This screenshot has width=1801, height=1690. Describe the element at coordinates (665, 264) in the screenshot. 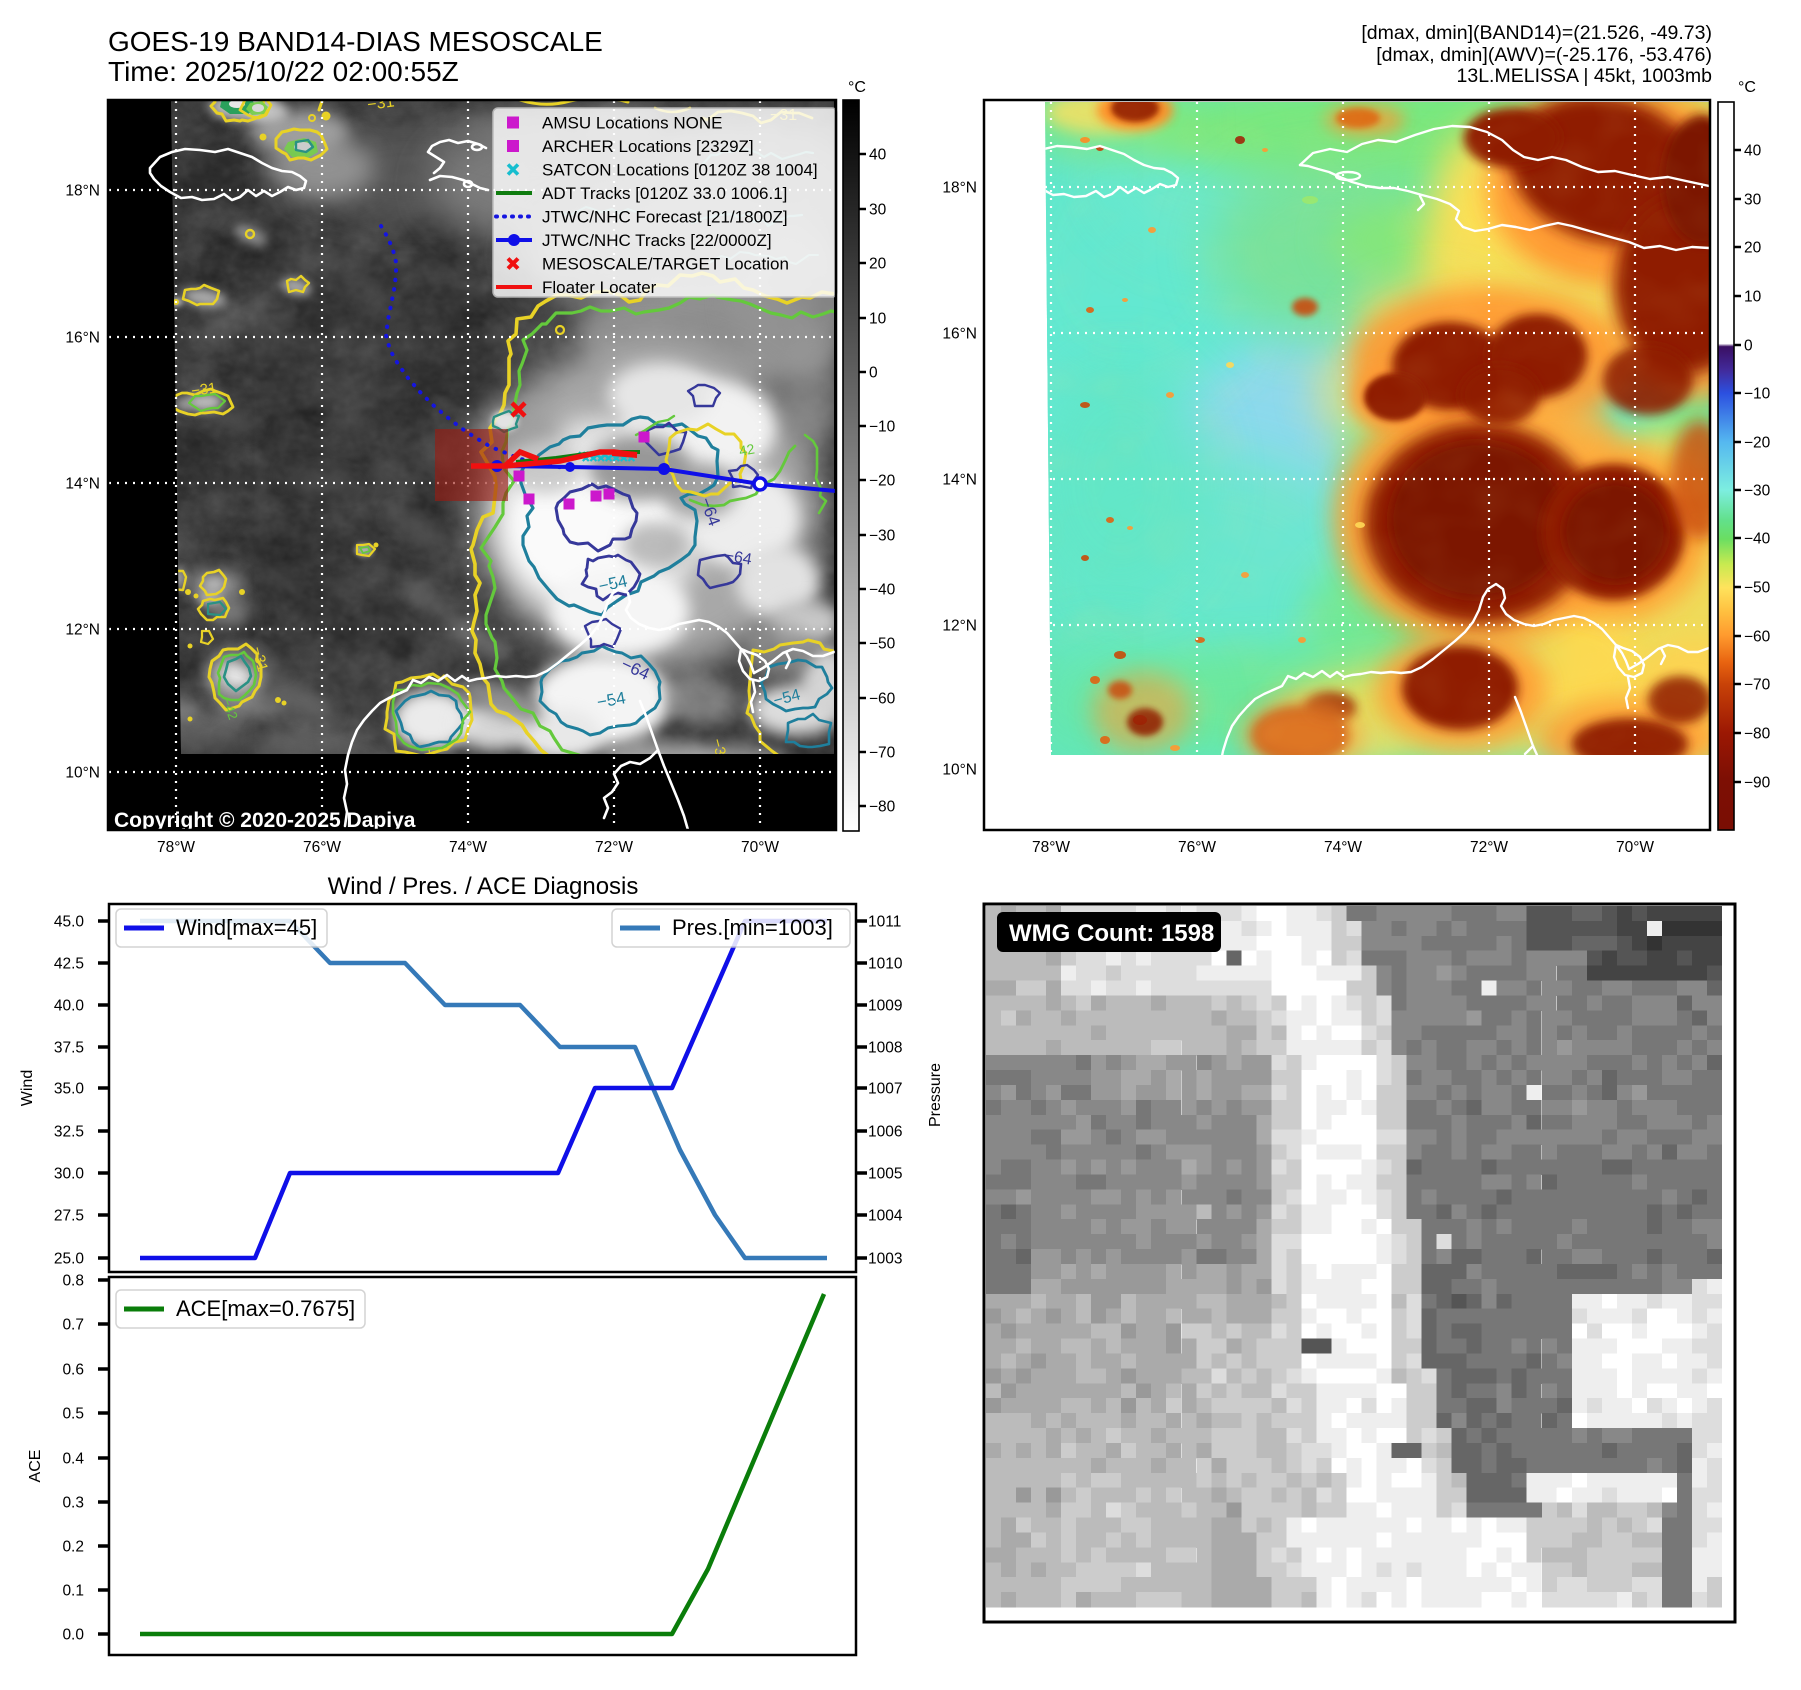

I see `svg-text: MESOSCALE/TARGET Location` at that location.